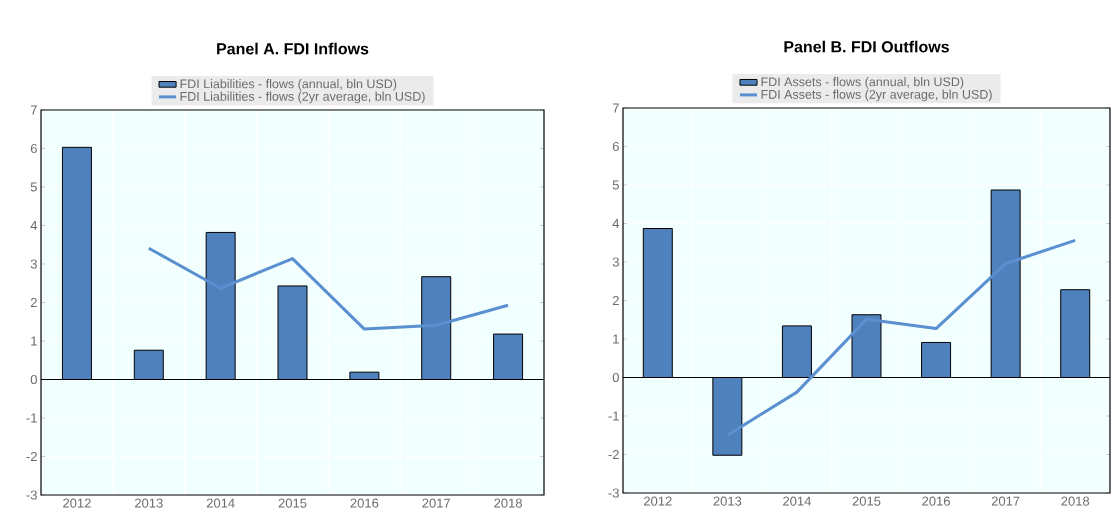 The width and height of the screenshot is (1112, 514). Describe the element at coordinates (288, 85) in the screenshot. I see `legend-label: FDI Liabilities - flows (annual, bln USD)` at that location.